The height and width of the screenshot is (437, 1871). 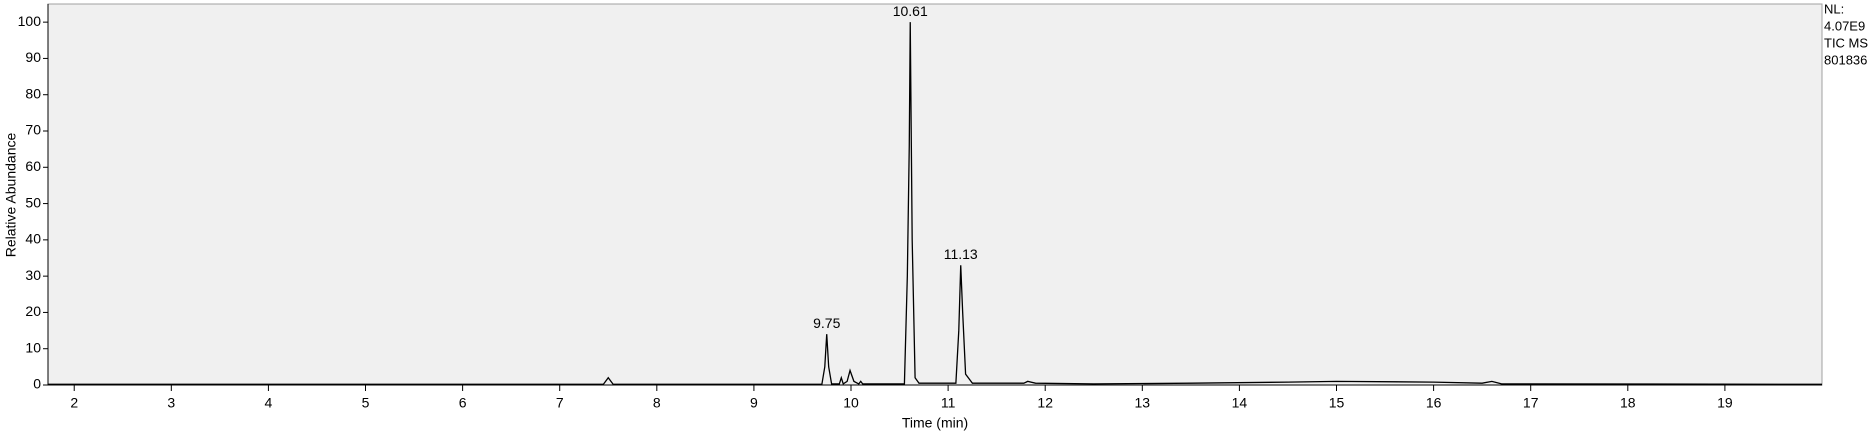 What do you see at coordinates (33, 93) in the screenshot?
I see `y-tick-label: 80` at bounding box center [33, 93].